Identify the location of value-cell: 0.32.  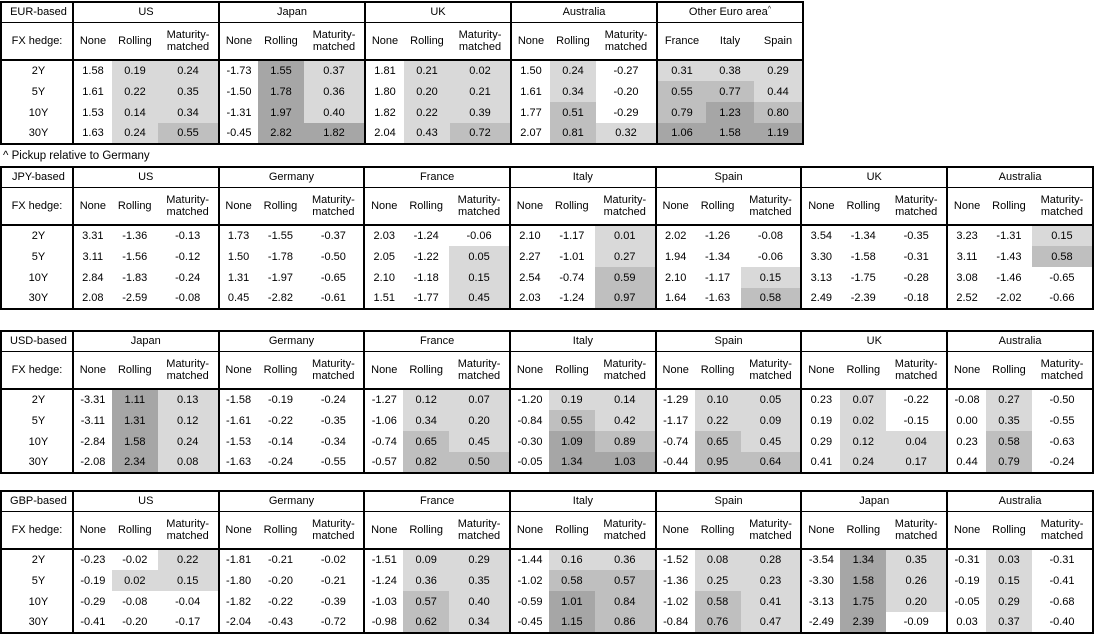
(626, 133).